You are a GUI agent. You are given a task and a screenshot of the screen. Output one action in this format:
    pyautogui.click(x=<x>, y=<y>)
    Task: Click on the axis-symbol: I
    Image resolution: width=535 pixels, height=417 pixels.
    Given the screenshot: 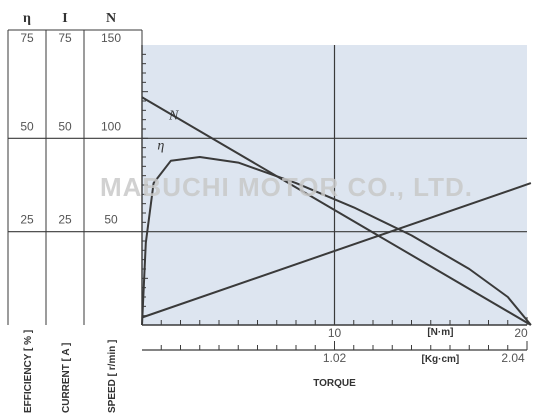 What is the action you would take?
    pyautogui.click(x=64, y=18)
    